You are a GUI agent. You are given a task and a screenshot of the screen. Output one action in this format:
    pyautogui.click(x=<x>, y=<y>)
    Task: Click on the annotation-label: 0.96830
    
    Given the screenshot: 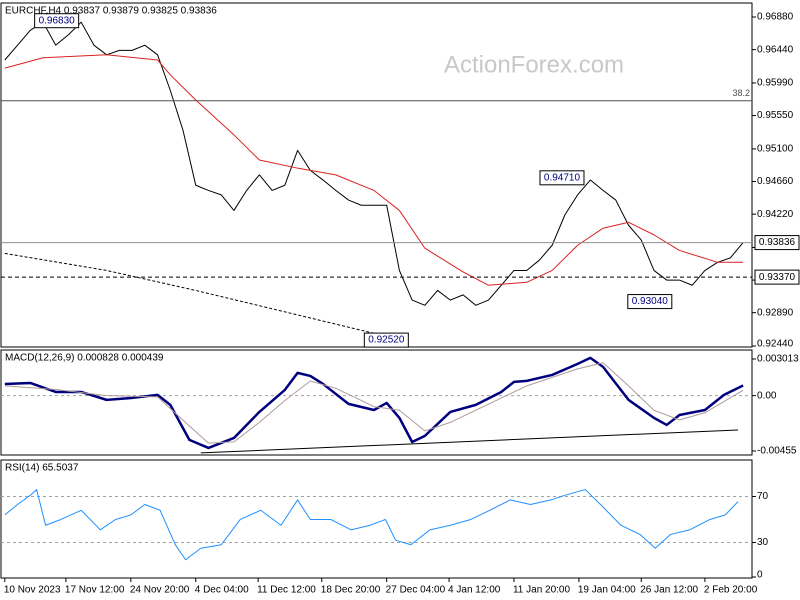 What is the action you would take?
    pyautogui.click(x=57, y=20)
    